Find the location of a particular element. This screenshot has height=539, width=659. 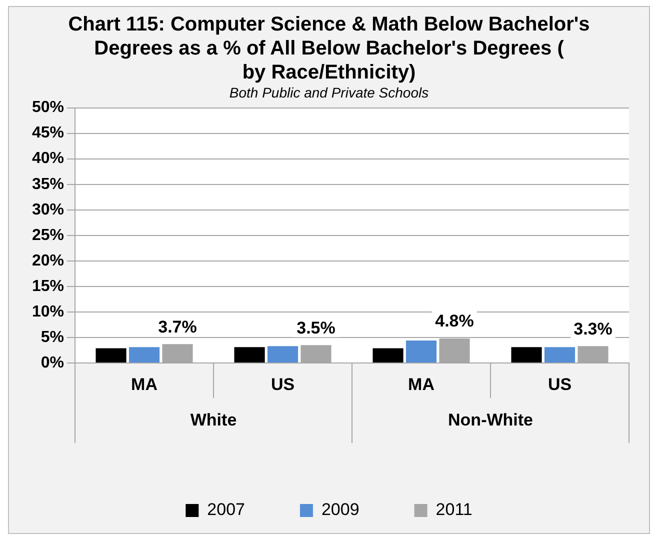

y-tick-label: 30% is located at coordinates (48, 209).